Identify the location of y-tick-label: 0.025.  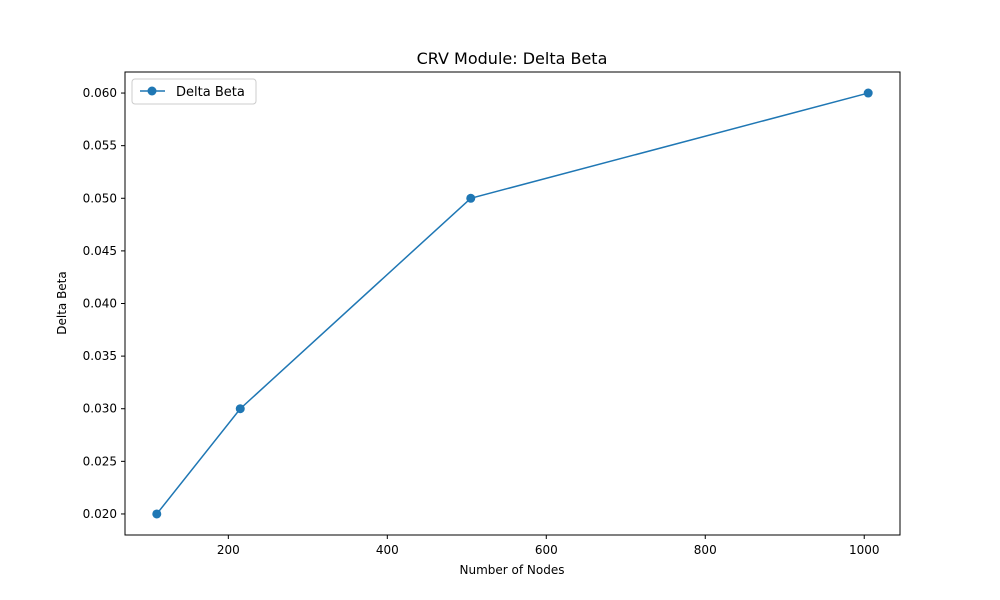
(100, 461).